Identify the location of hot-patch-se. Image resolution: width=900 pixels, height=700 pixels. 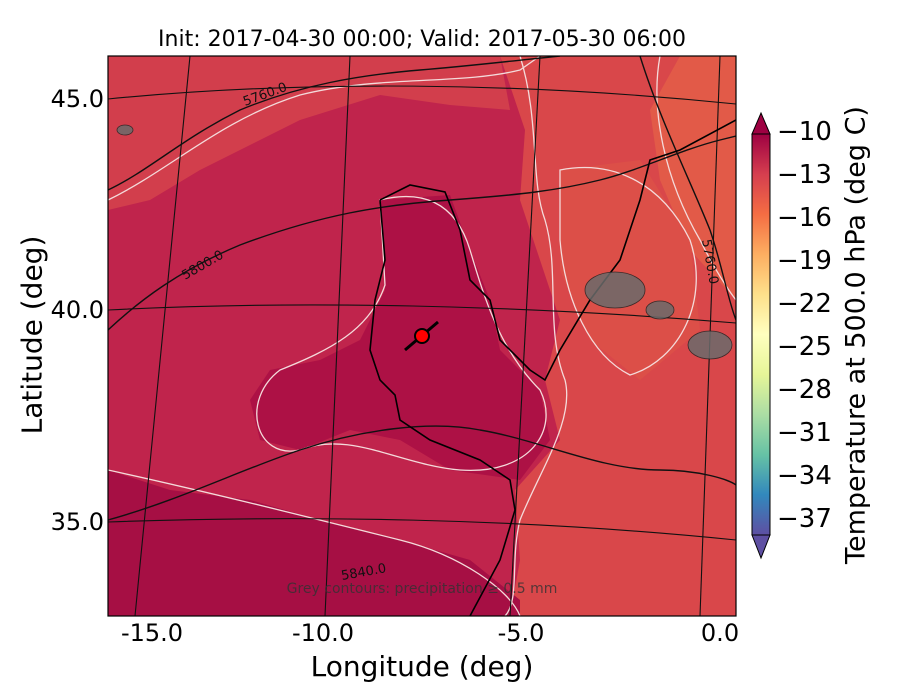
(630, 270).